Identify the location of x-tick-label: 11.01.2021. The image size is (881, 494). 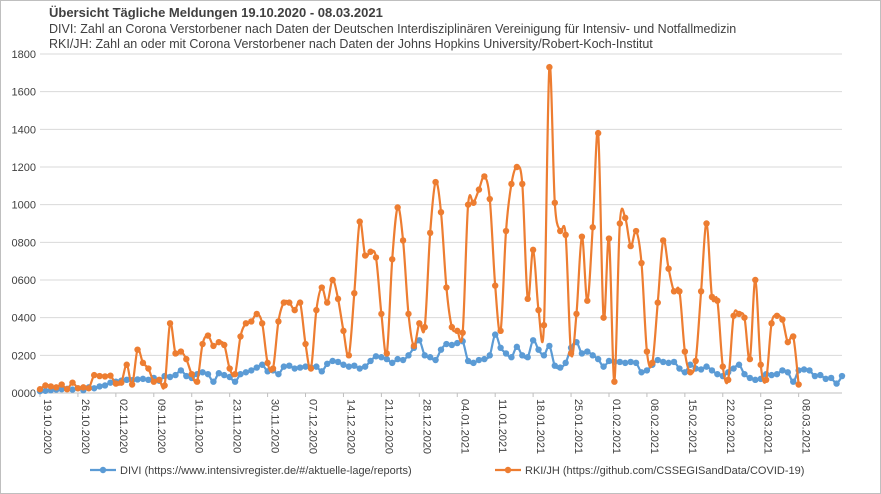
(502, 426).